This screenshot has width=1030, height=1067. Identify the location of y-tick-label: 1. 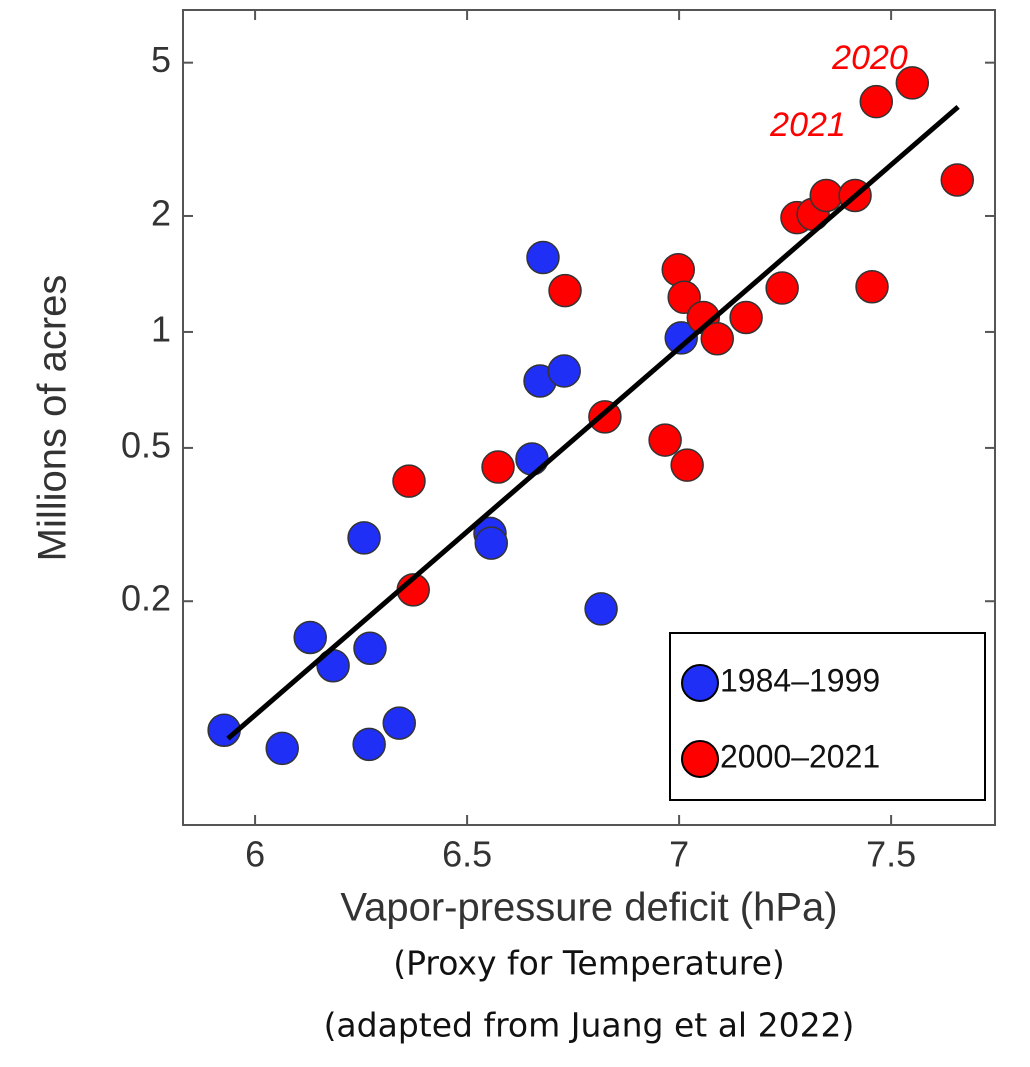
(161, 328).